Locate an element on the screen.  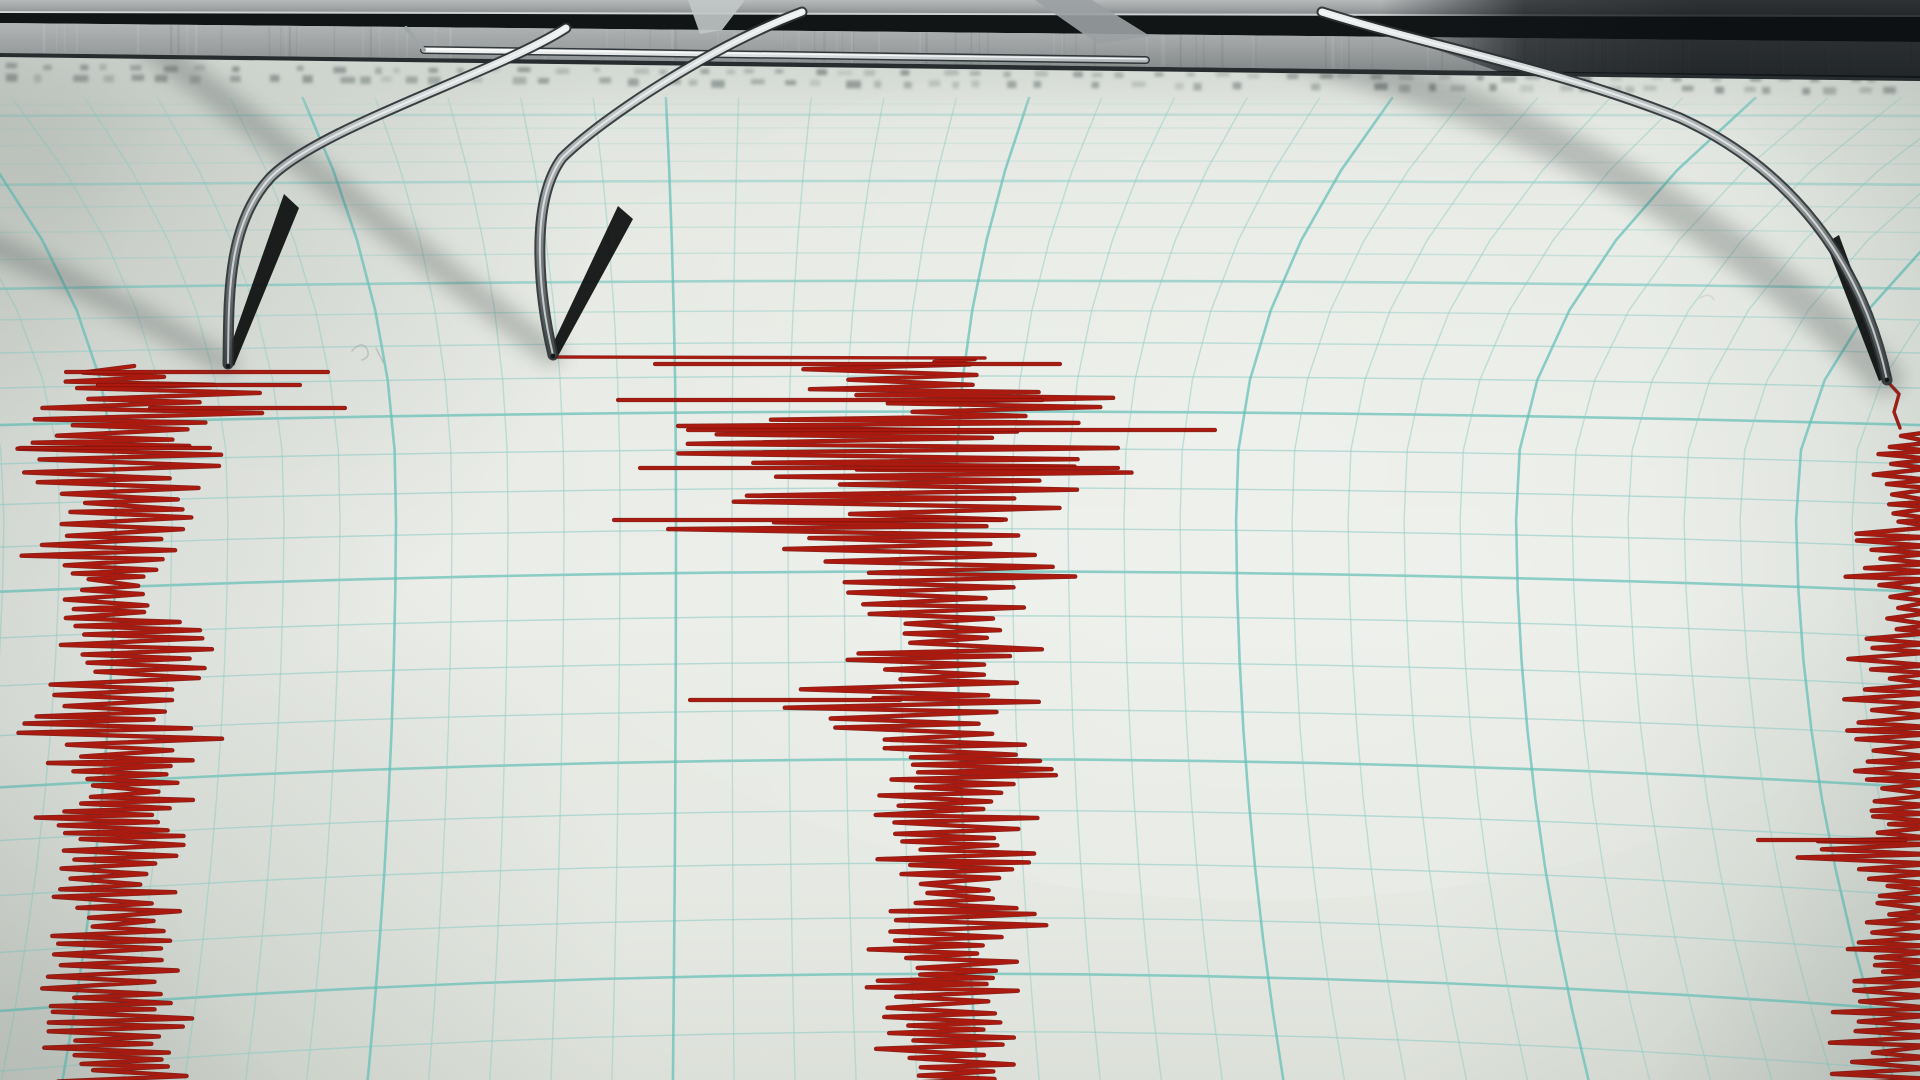
chrome-rail is located at coordinates (777, 45).